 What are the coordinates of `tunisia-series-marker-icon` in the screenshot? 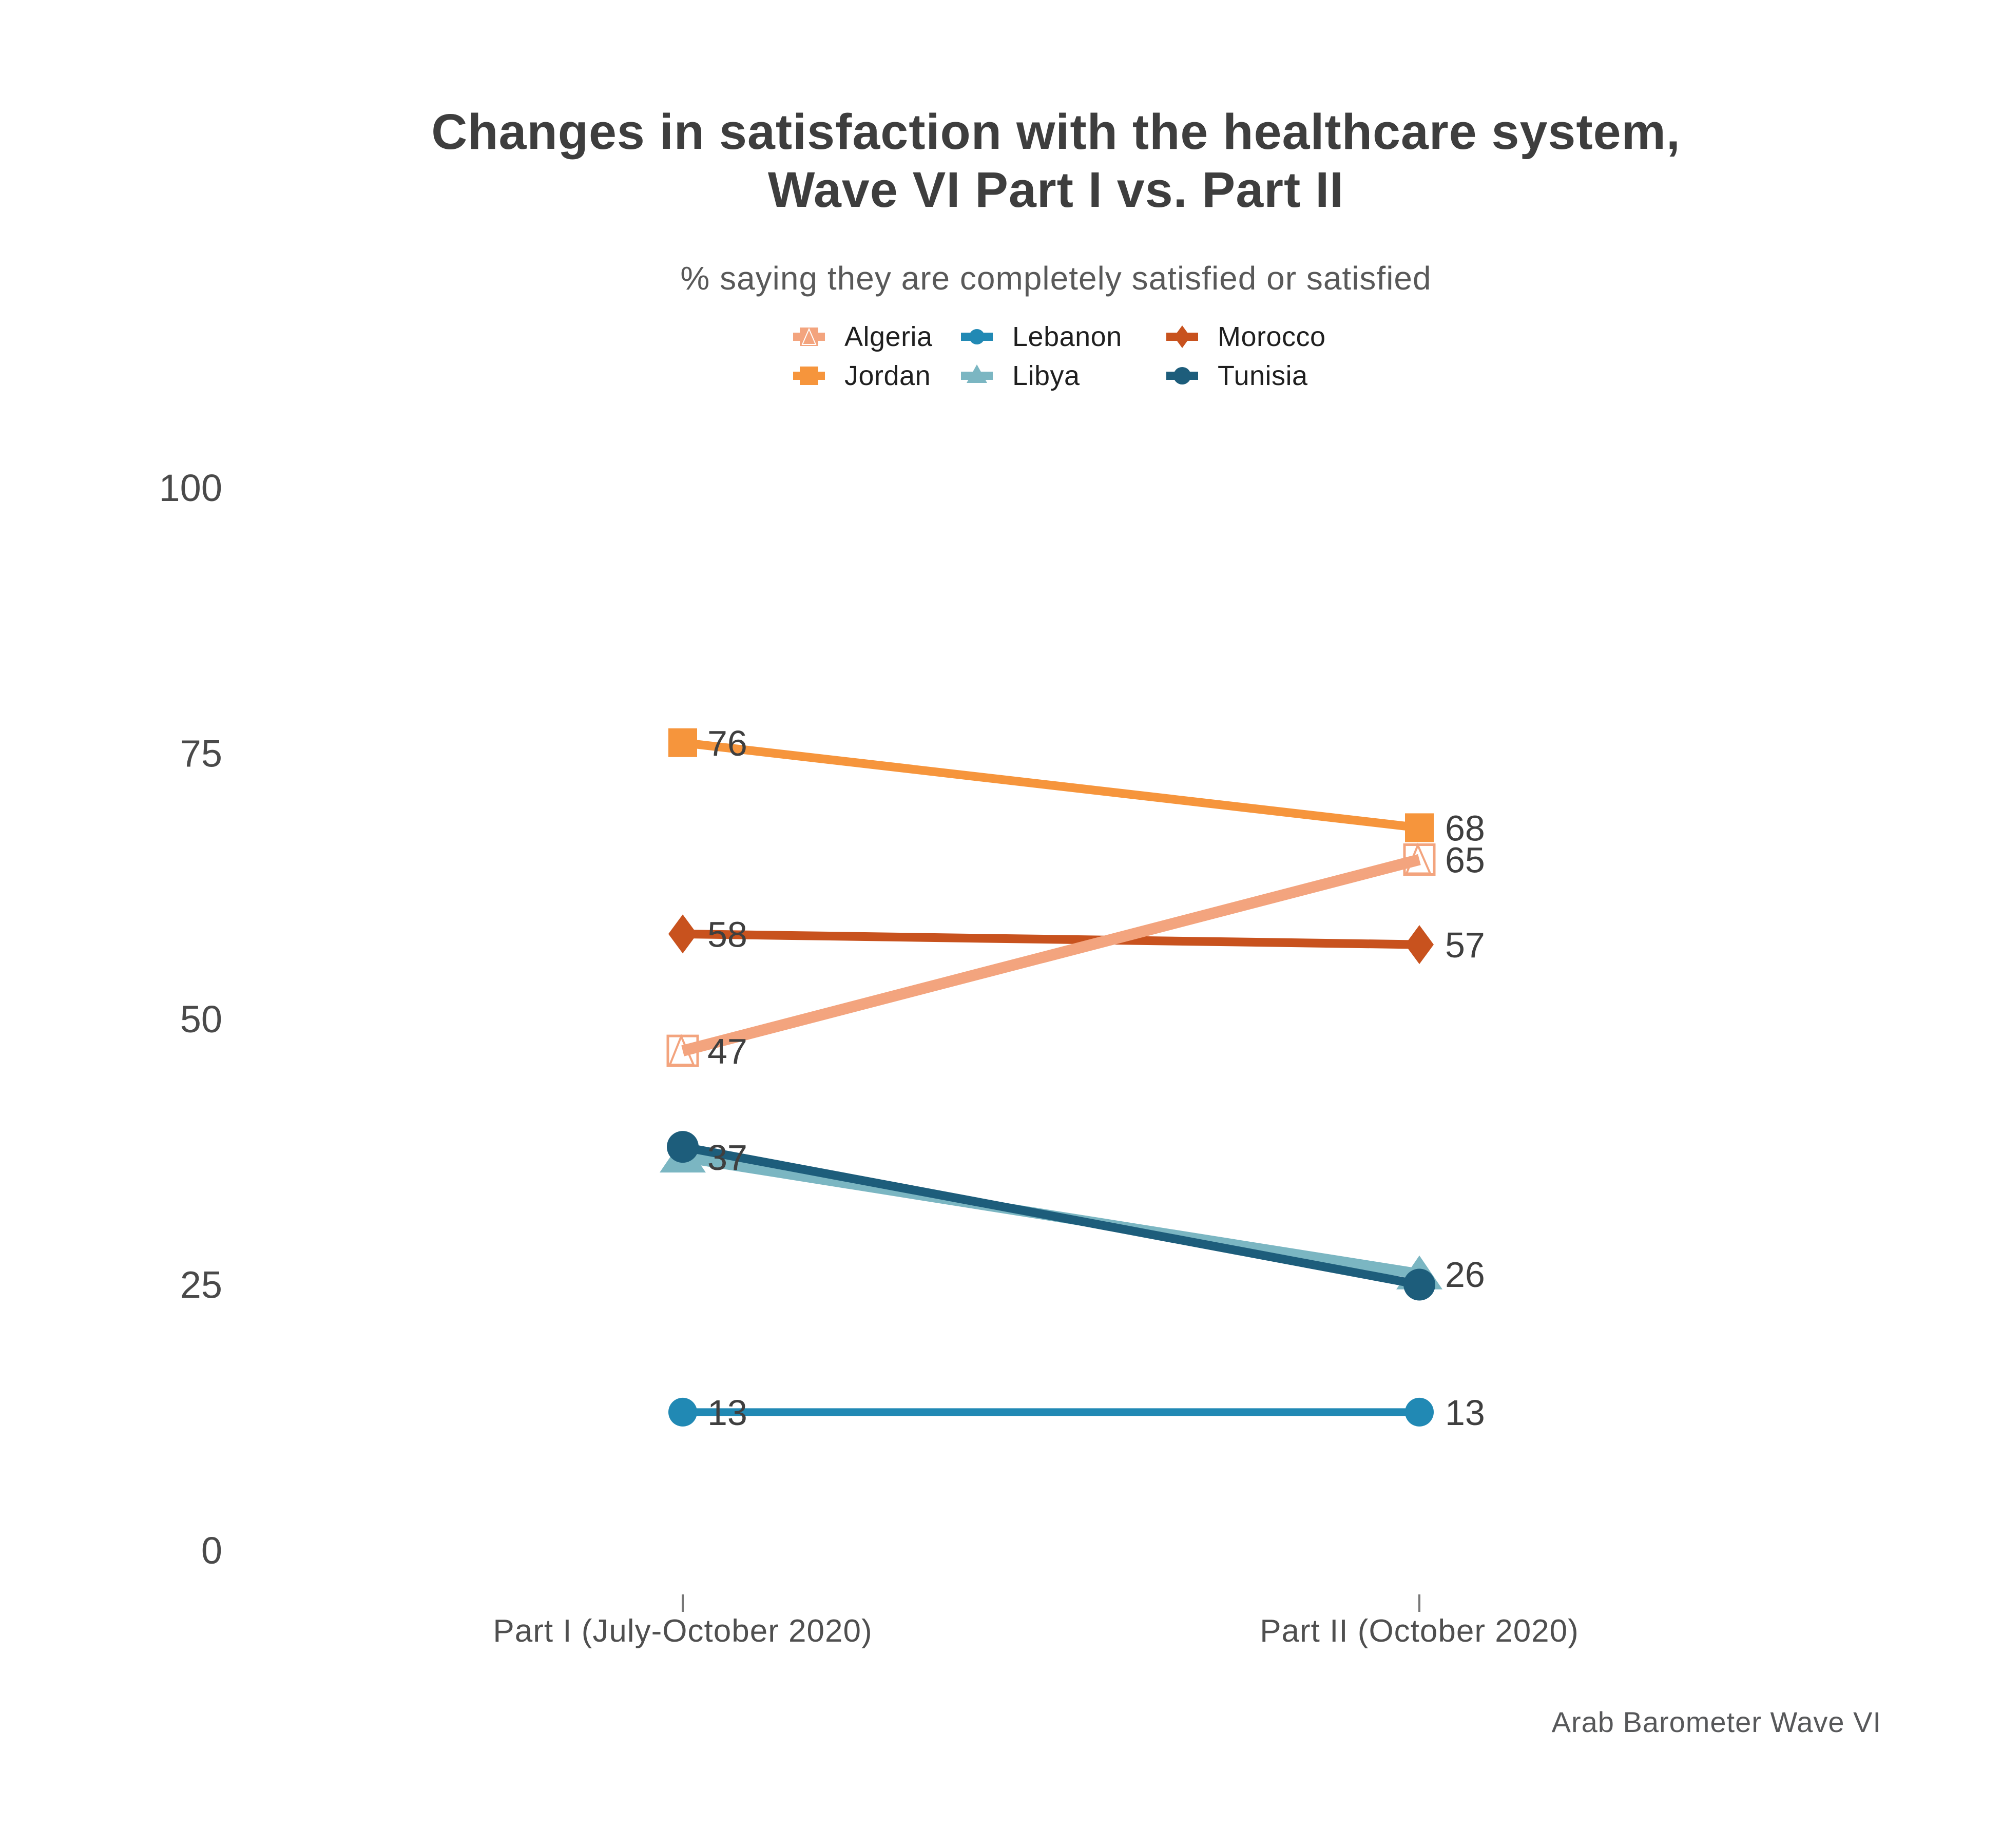 It's located at (1182, 375).